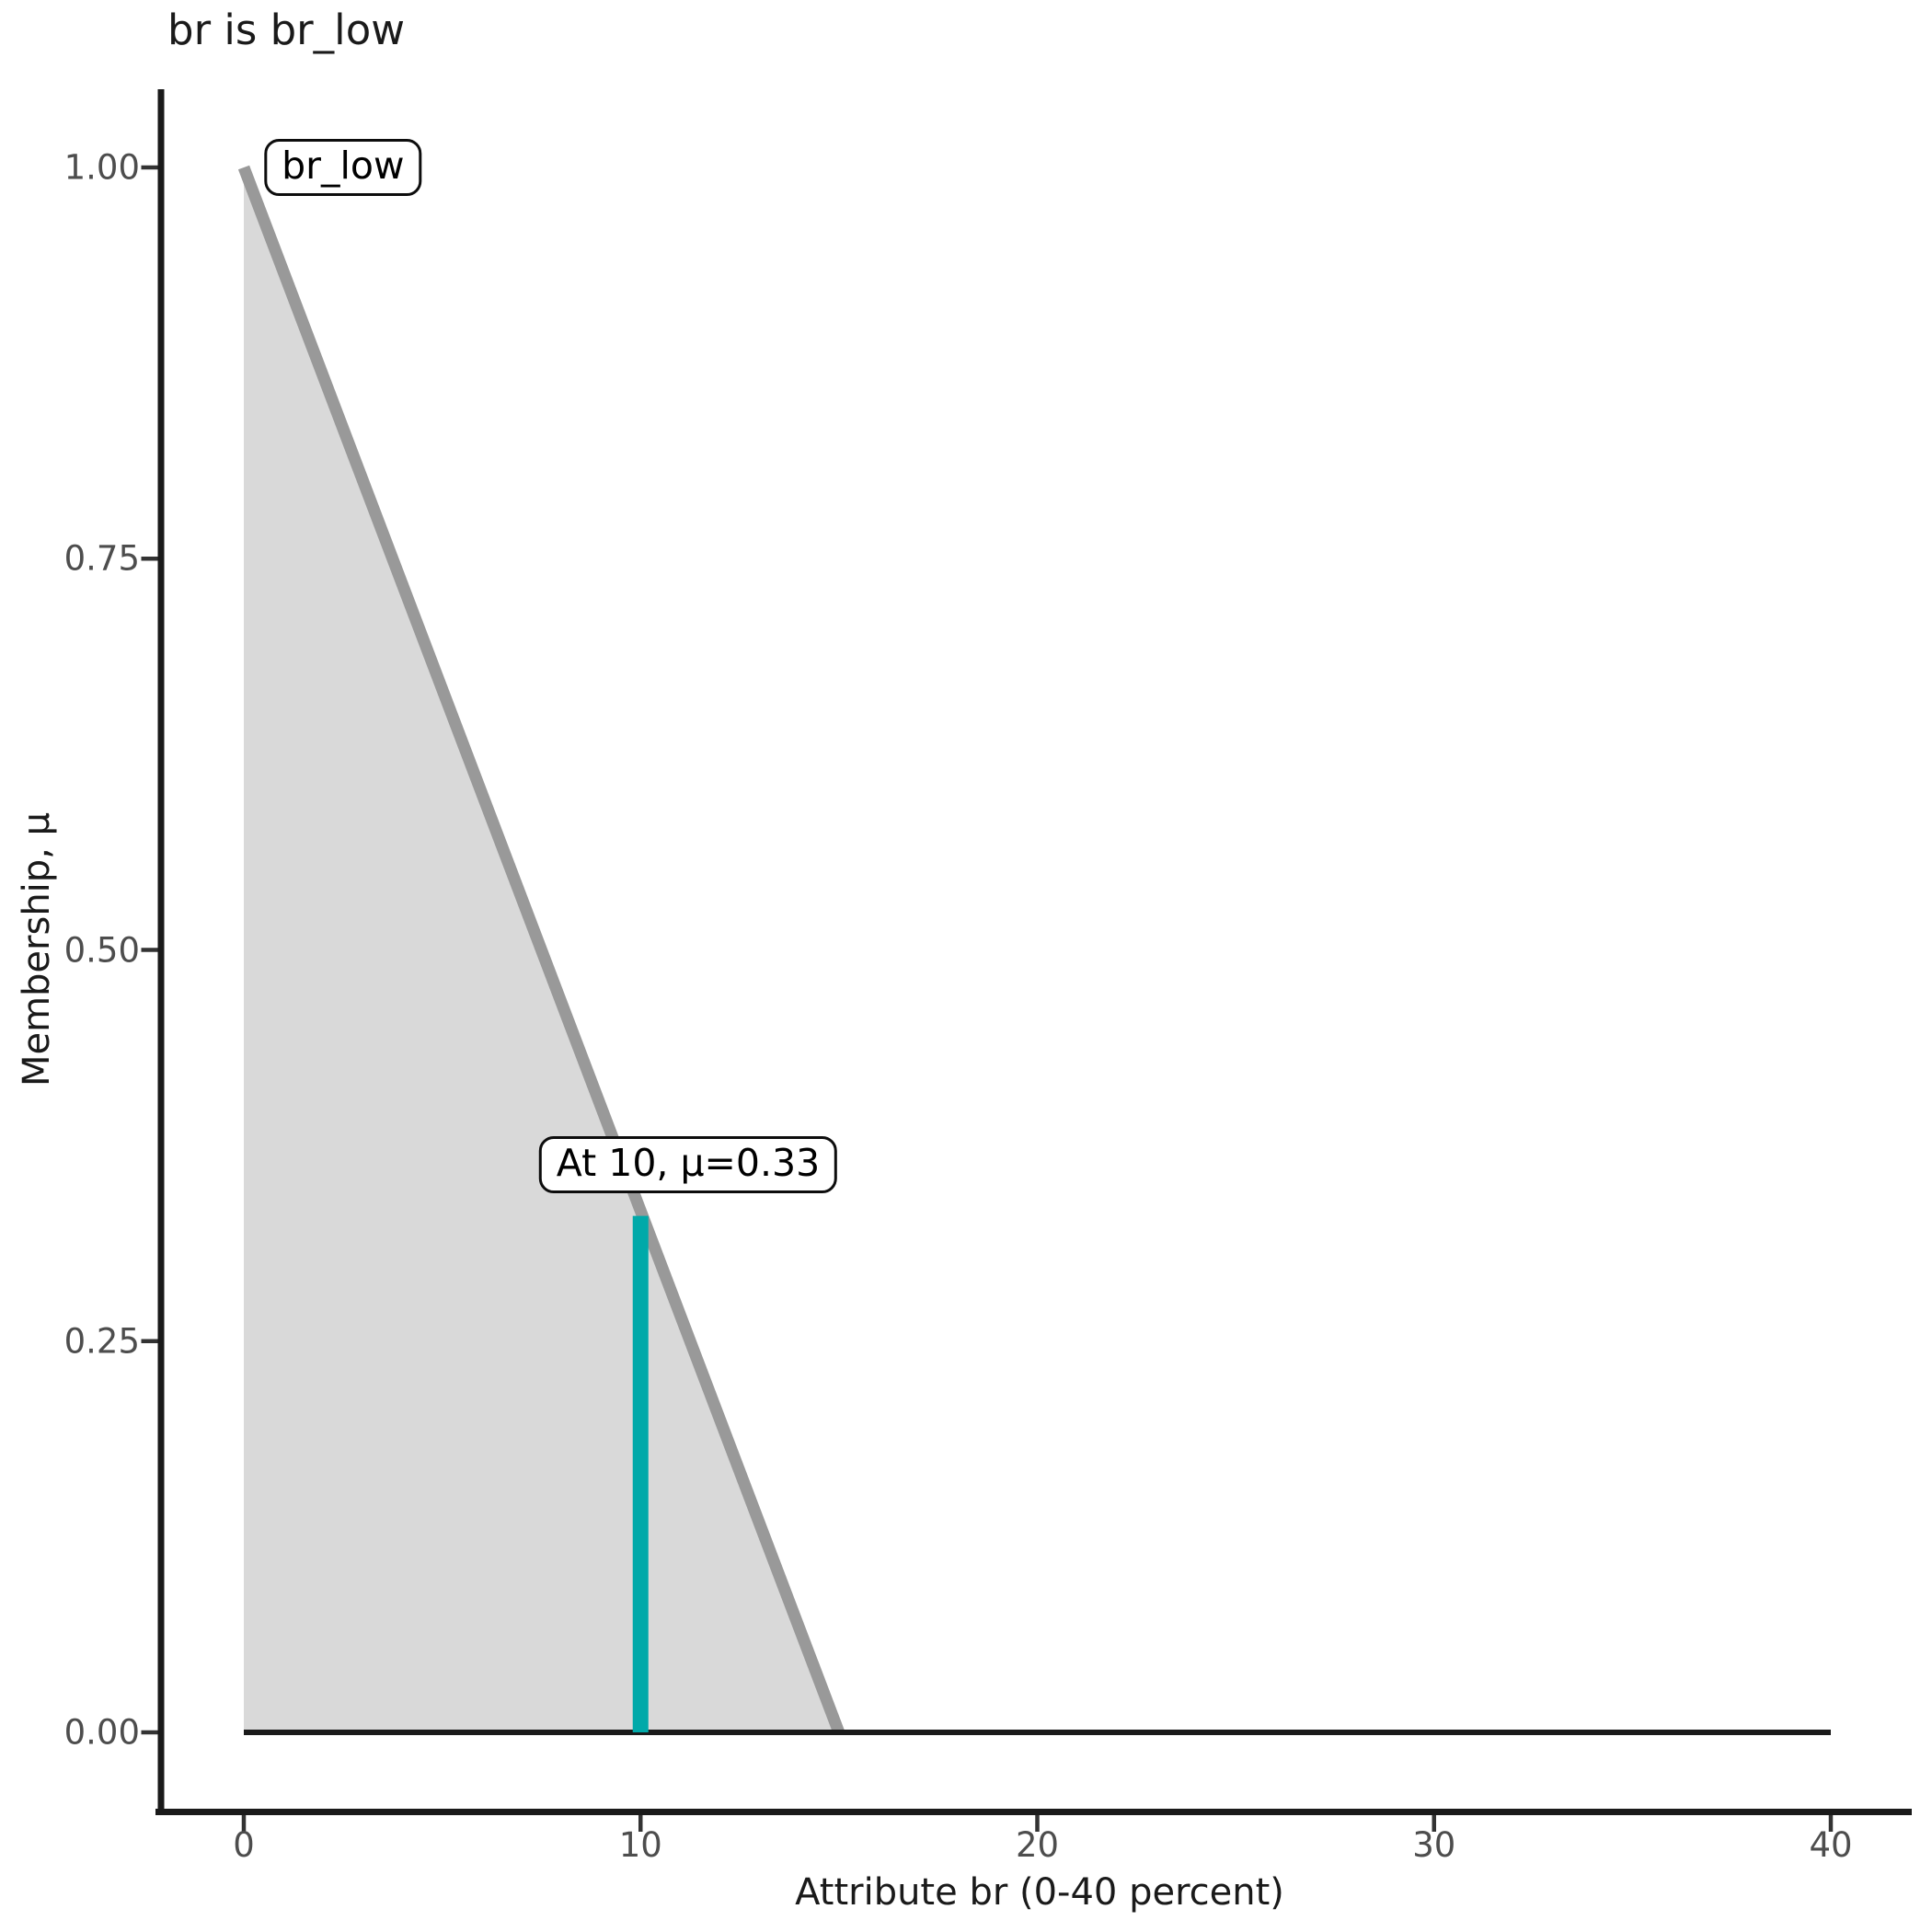 This screenshot has height=1932, width=1932. I want to click on x-tick-label: 20, so click(1037, 1845).